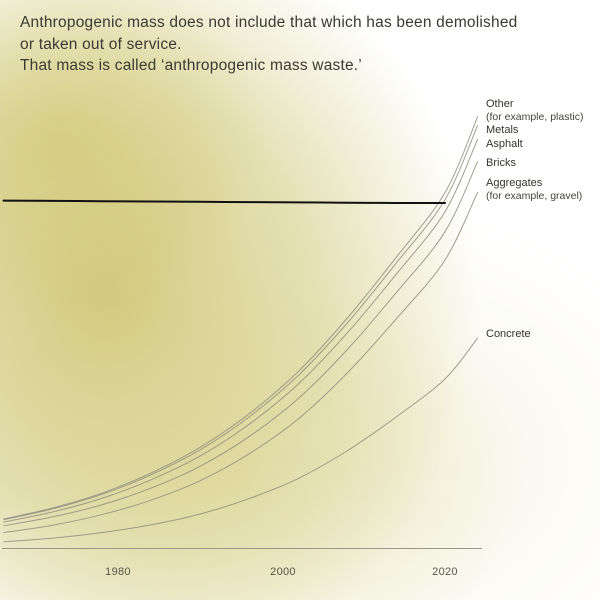 This screenshot has height=600, width=600. What do you see at coordinates (514, 183) in the screenshot?
I see `series-label-title: Aggregates` at bounding box center [514, 183].